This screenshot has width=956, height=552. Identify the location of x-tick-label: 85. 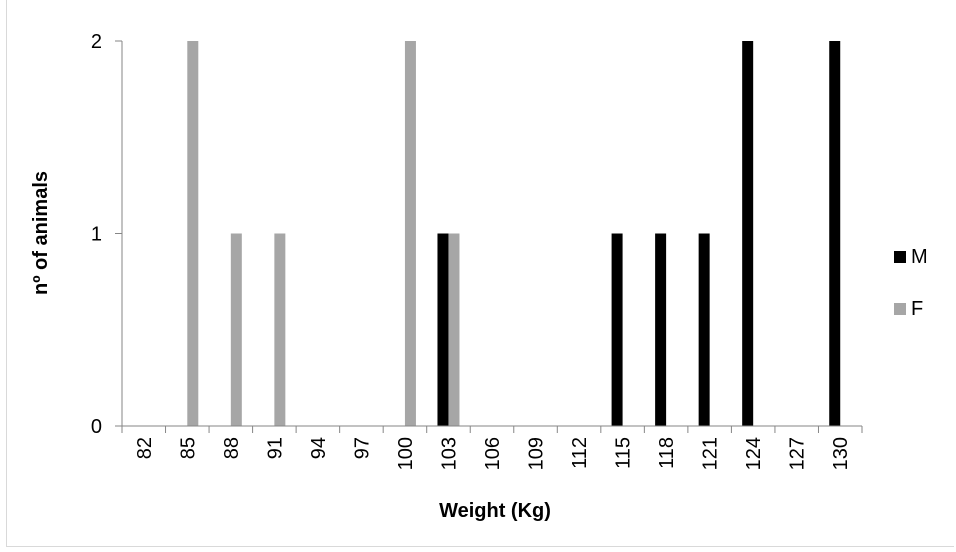
(188, 448).